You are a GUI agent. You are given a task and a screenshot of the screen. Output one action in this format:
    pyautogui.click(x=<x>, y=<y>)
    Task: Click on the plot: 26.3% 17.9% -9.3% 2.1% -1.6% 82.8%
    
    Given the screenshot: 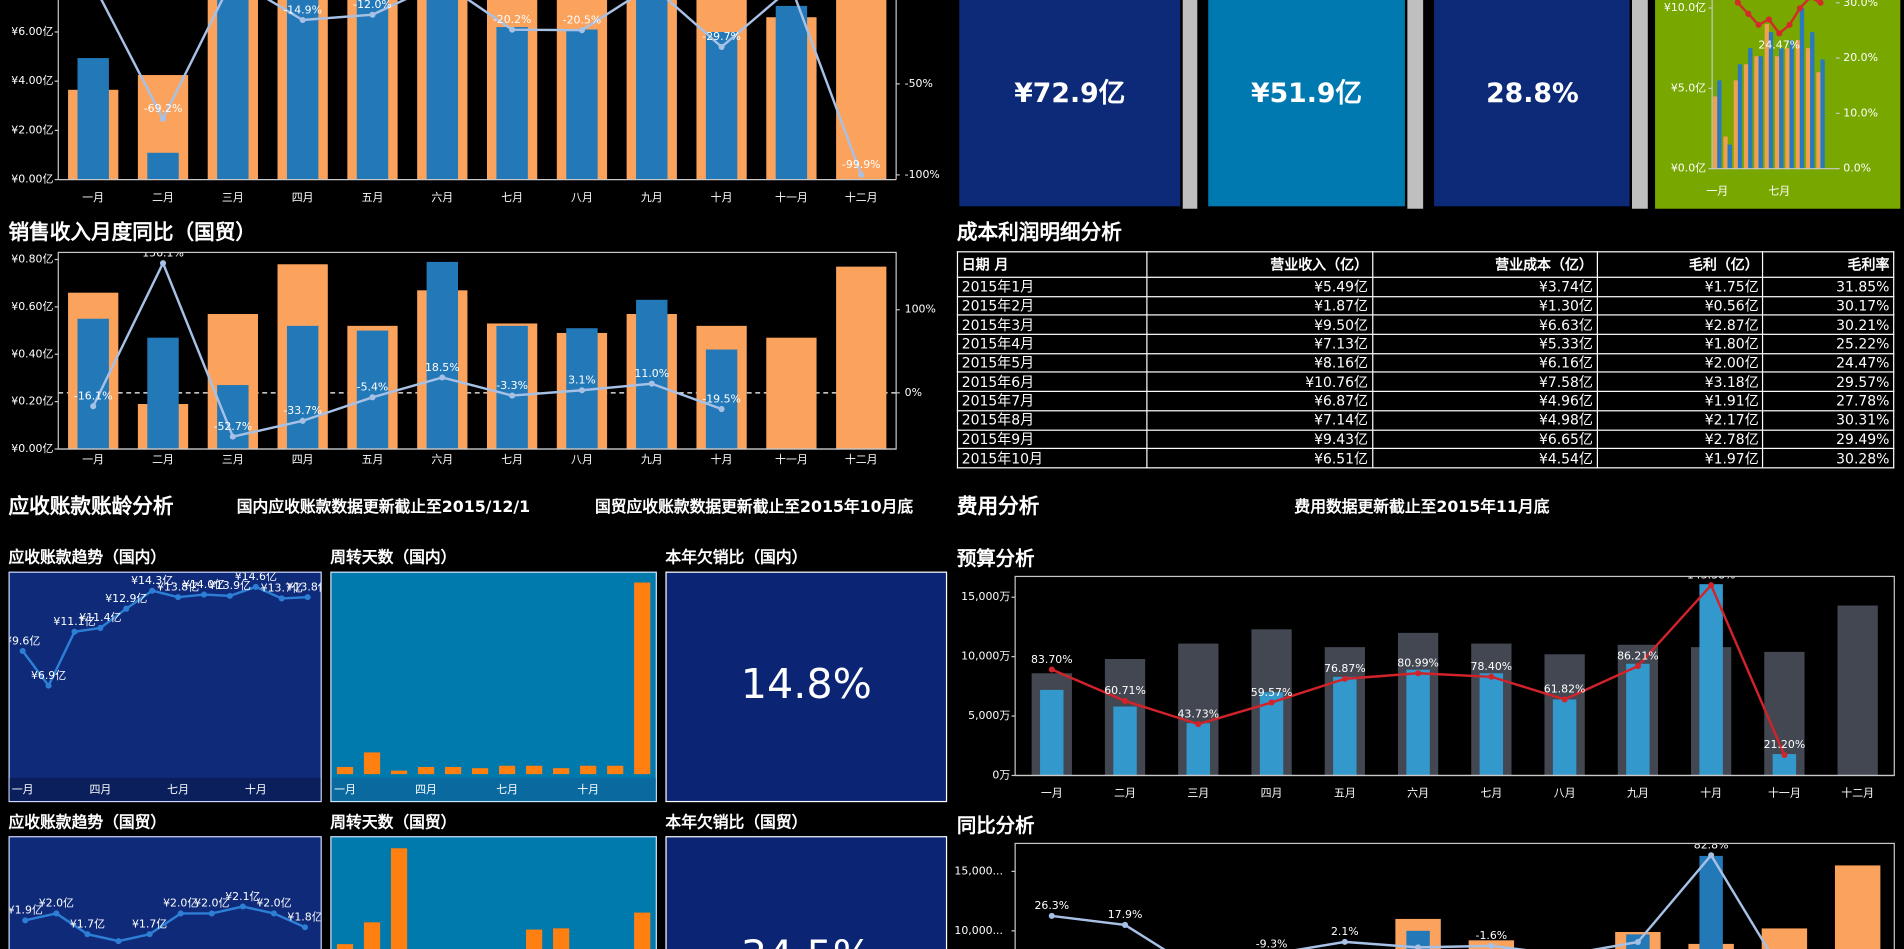 What is the action you would take?
    pyautogui.click(x=1457, y=896)
    